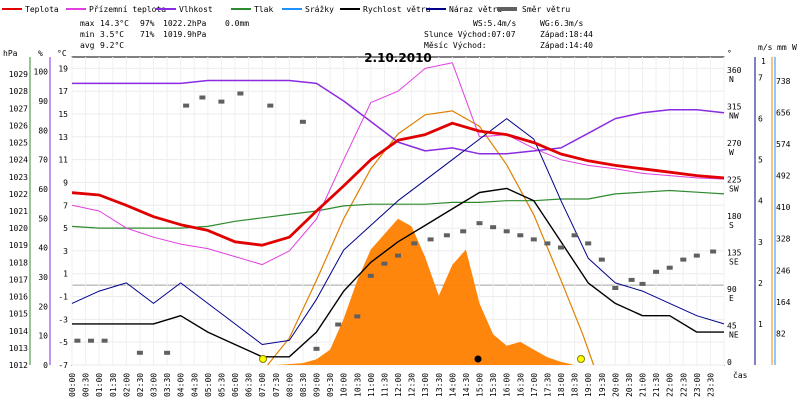 Image resolution: width=800 pixels, height=400 pixels. Describe the element at coordinates (566, 34) in the screenshot. I see `stats-sun-set: Západ:18:44` at that location.